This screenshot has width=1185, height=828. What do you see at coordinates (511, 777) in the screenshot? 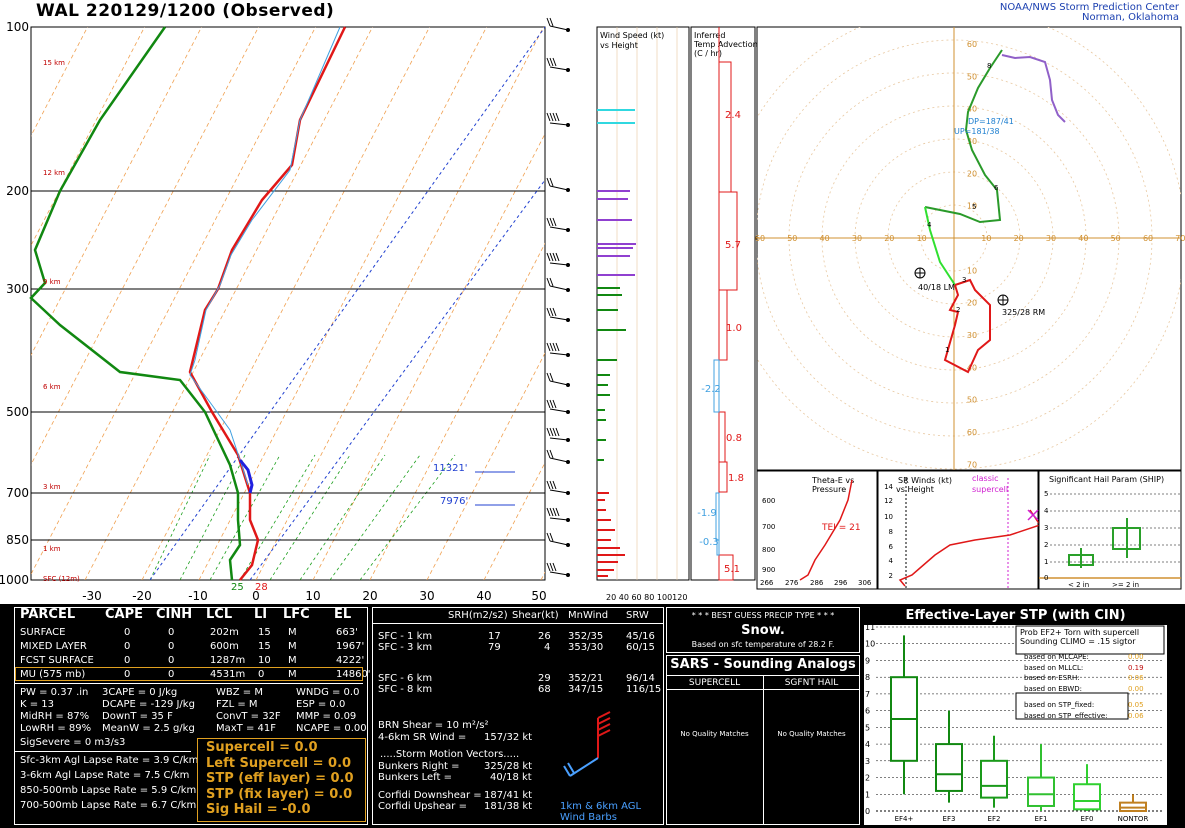
I see `bunkers-left-value: 40/18 kt` at bounding box center [511, 777].